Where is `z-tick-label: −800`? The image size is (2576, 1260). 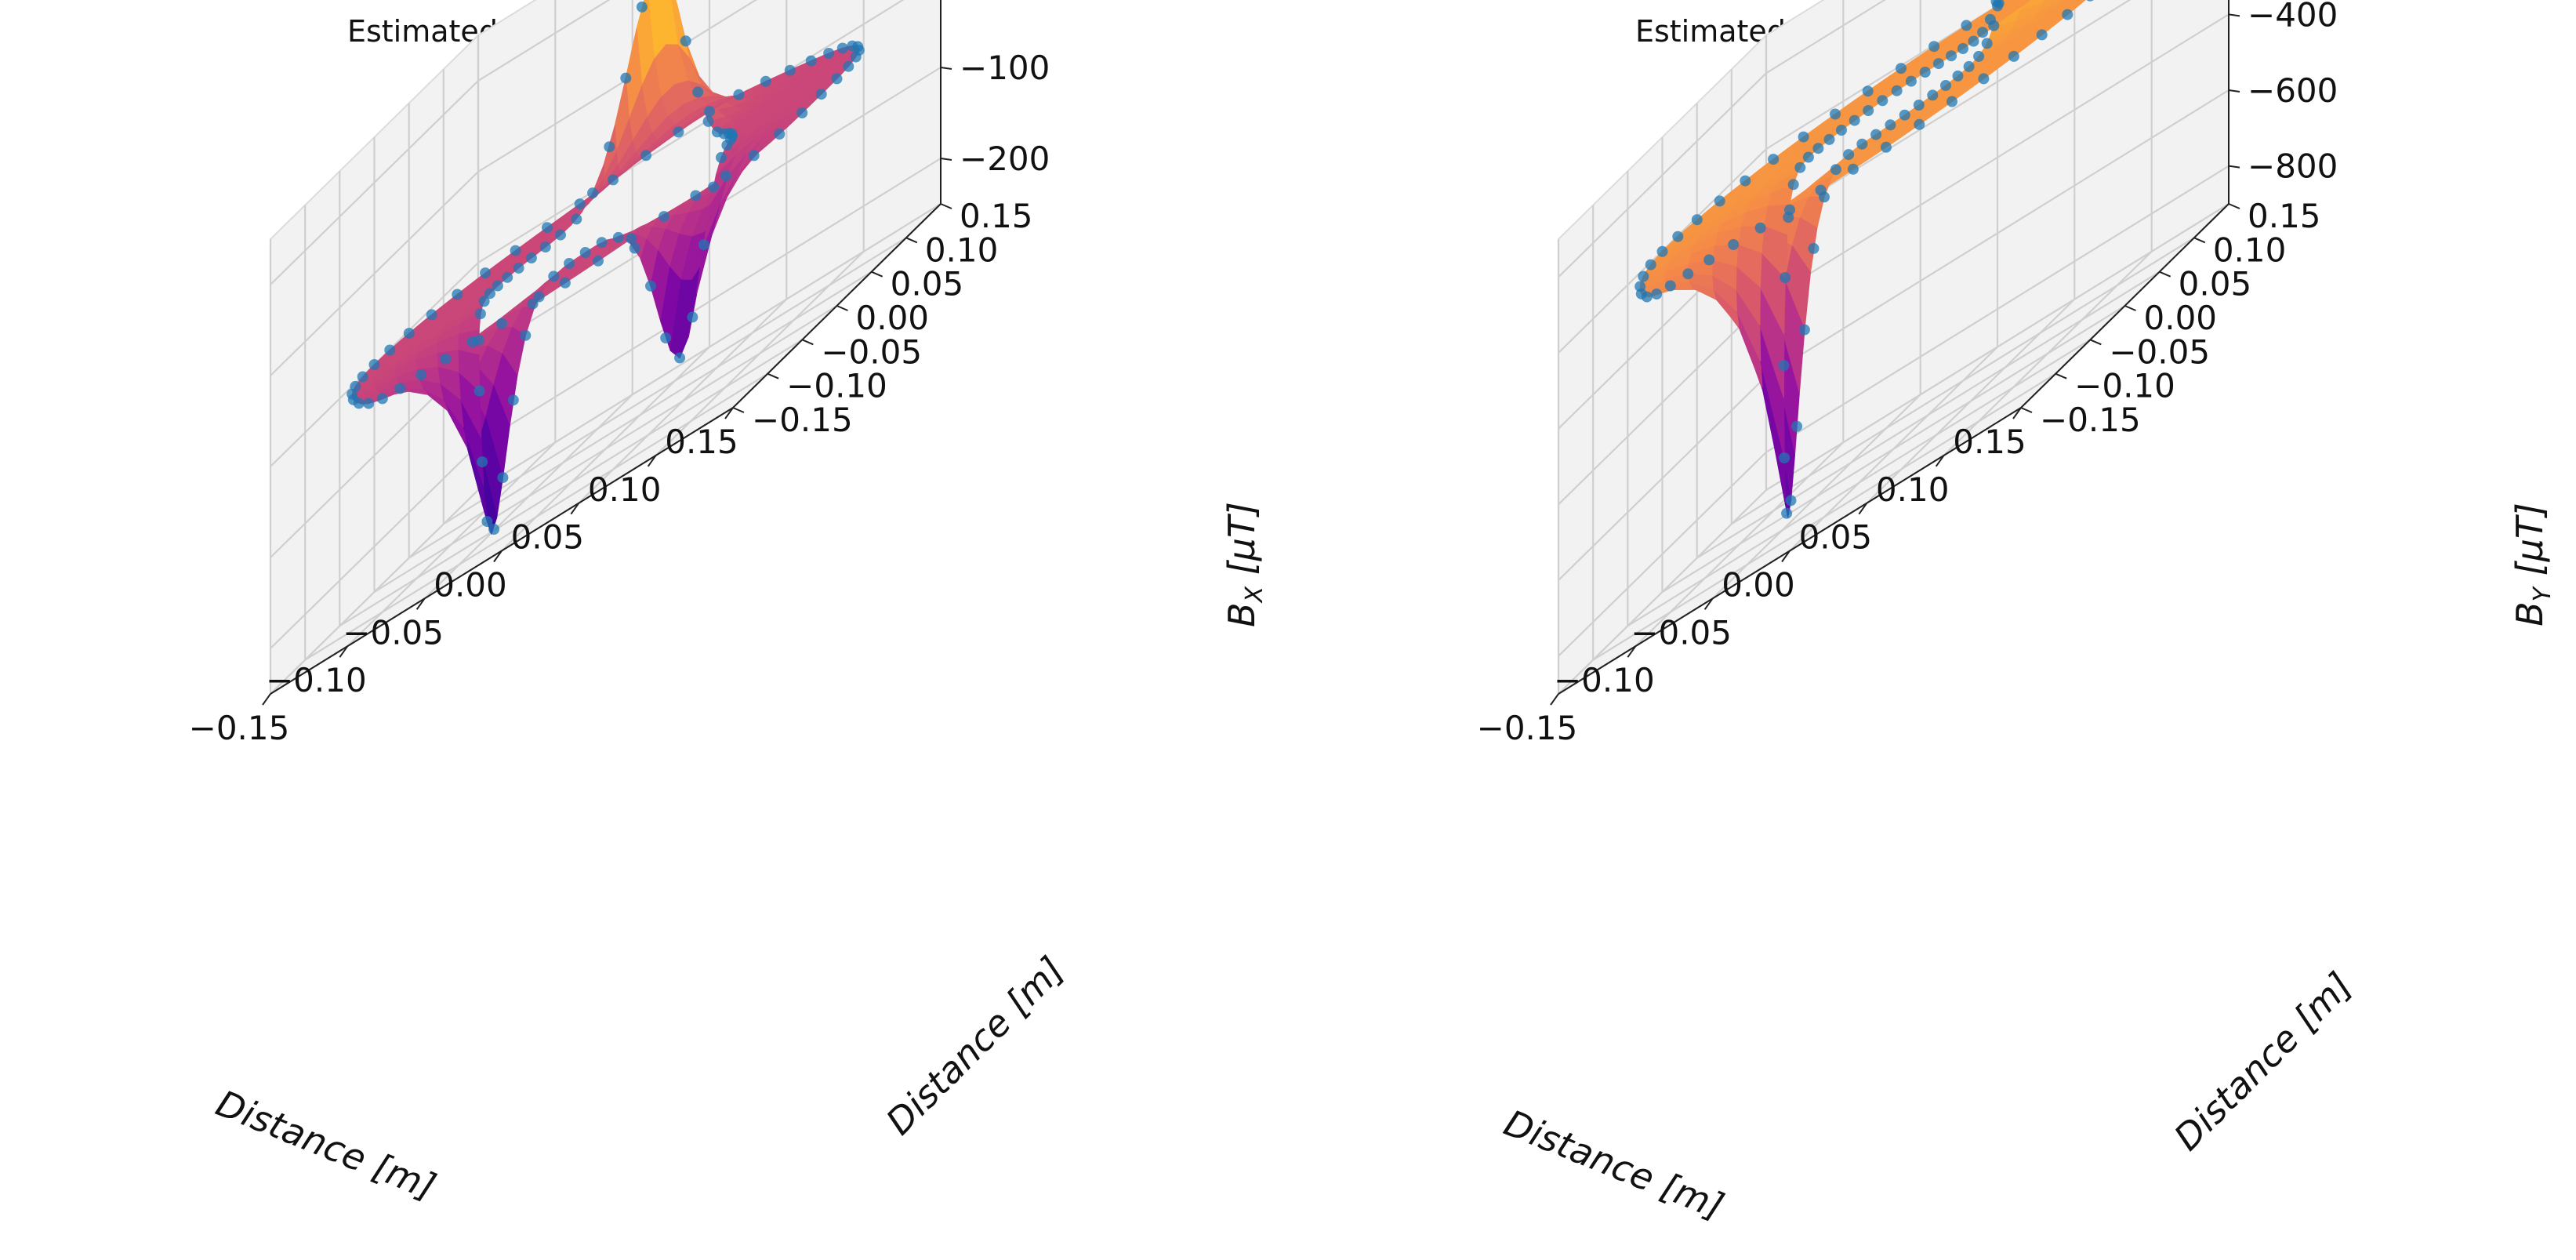 z-tick-label: −800 is located at coordinates (2293, 166).